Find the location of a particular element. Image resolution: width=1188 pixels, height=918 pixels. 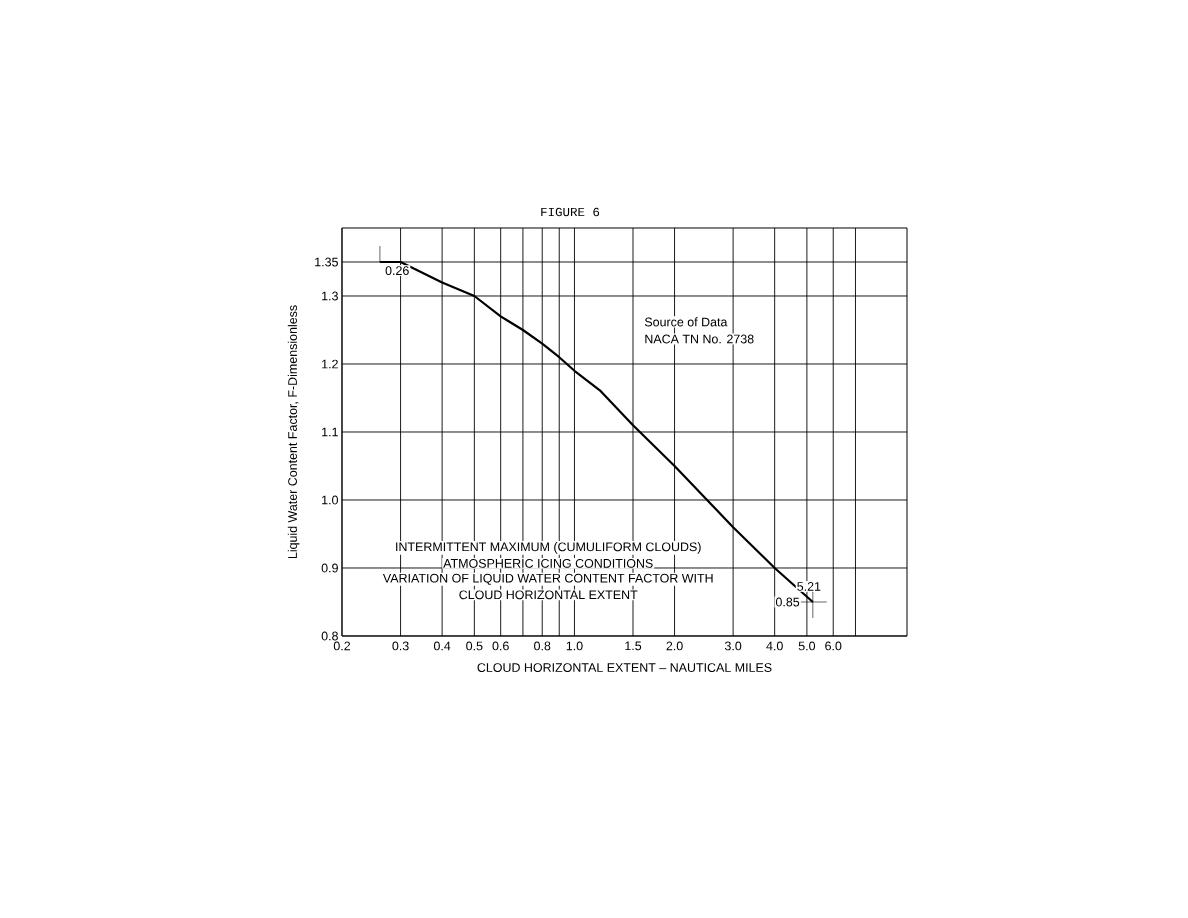

x-tick-label: 4.0 is located at coordinates (774, 646).